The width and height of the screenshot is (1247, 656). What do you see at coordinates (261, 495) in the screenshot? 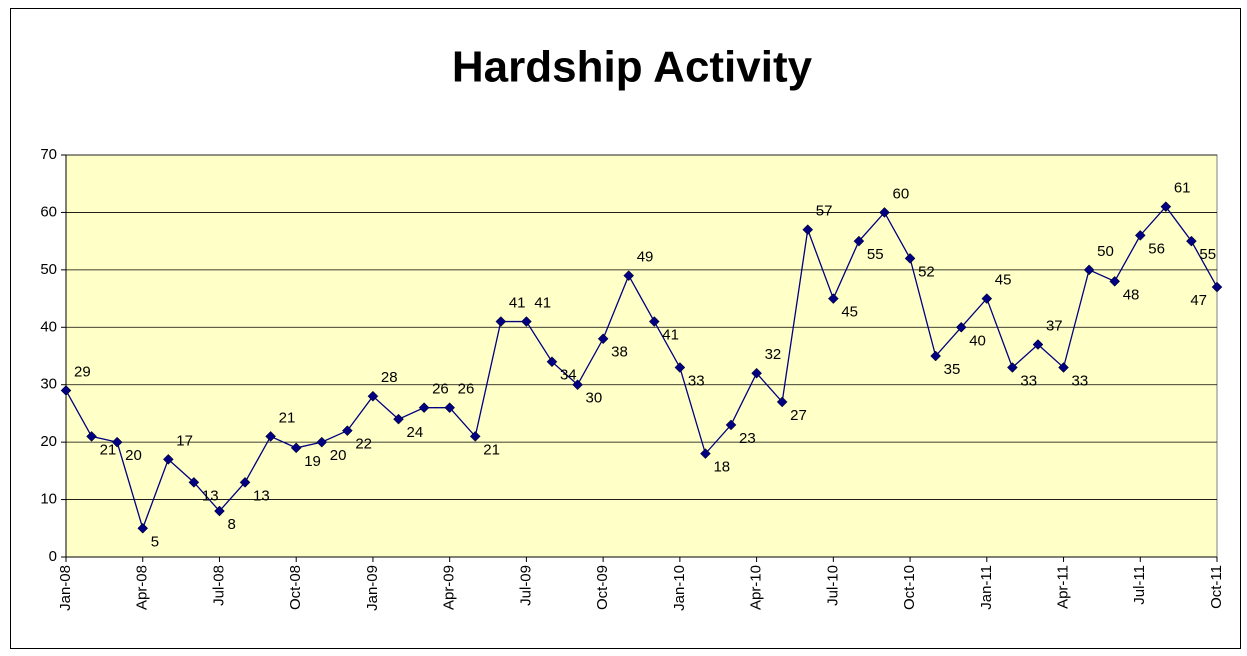
I see `data-label: 13` at bounding box center [261, 495].